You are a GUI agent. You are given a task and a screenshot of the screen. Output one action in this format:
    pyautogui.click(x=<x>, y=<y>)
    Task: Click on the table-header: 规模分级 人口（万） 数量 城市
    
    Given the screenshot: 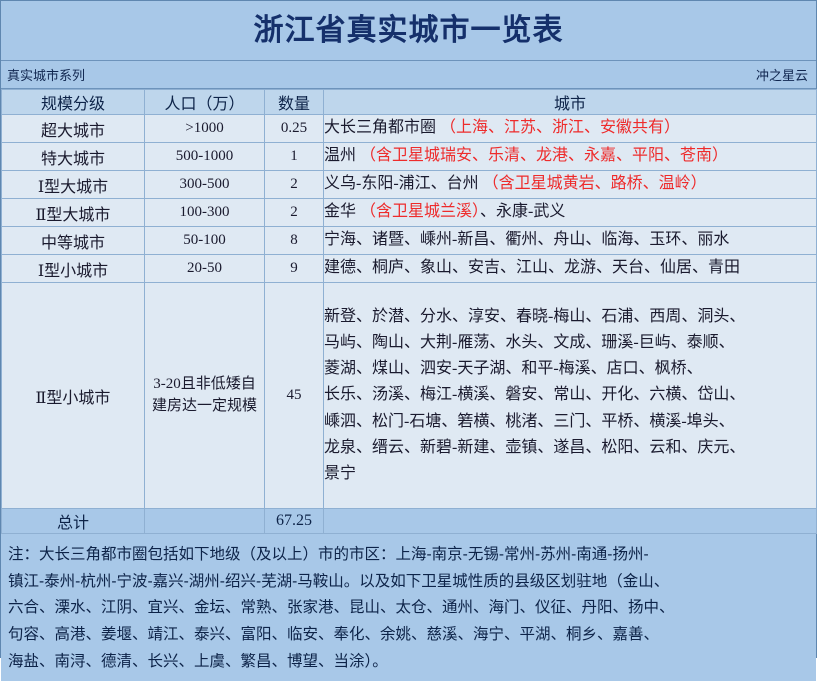 What is the action you would take?
    pyautogui.click(x=409, y=102)
    